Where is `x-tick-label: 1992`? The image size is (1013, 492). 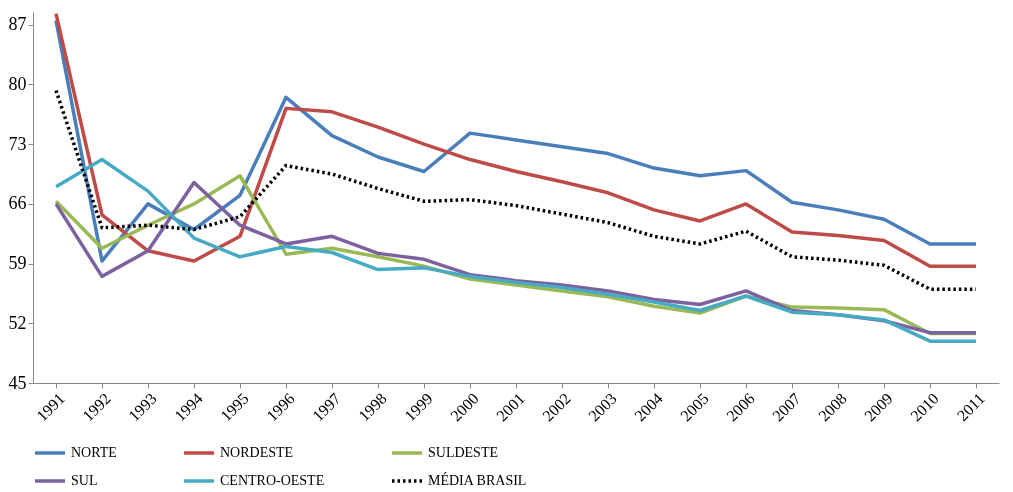
x-tick-label: 1992 is located at coordinates (96, 407).